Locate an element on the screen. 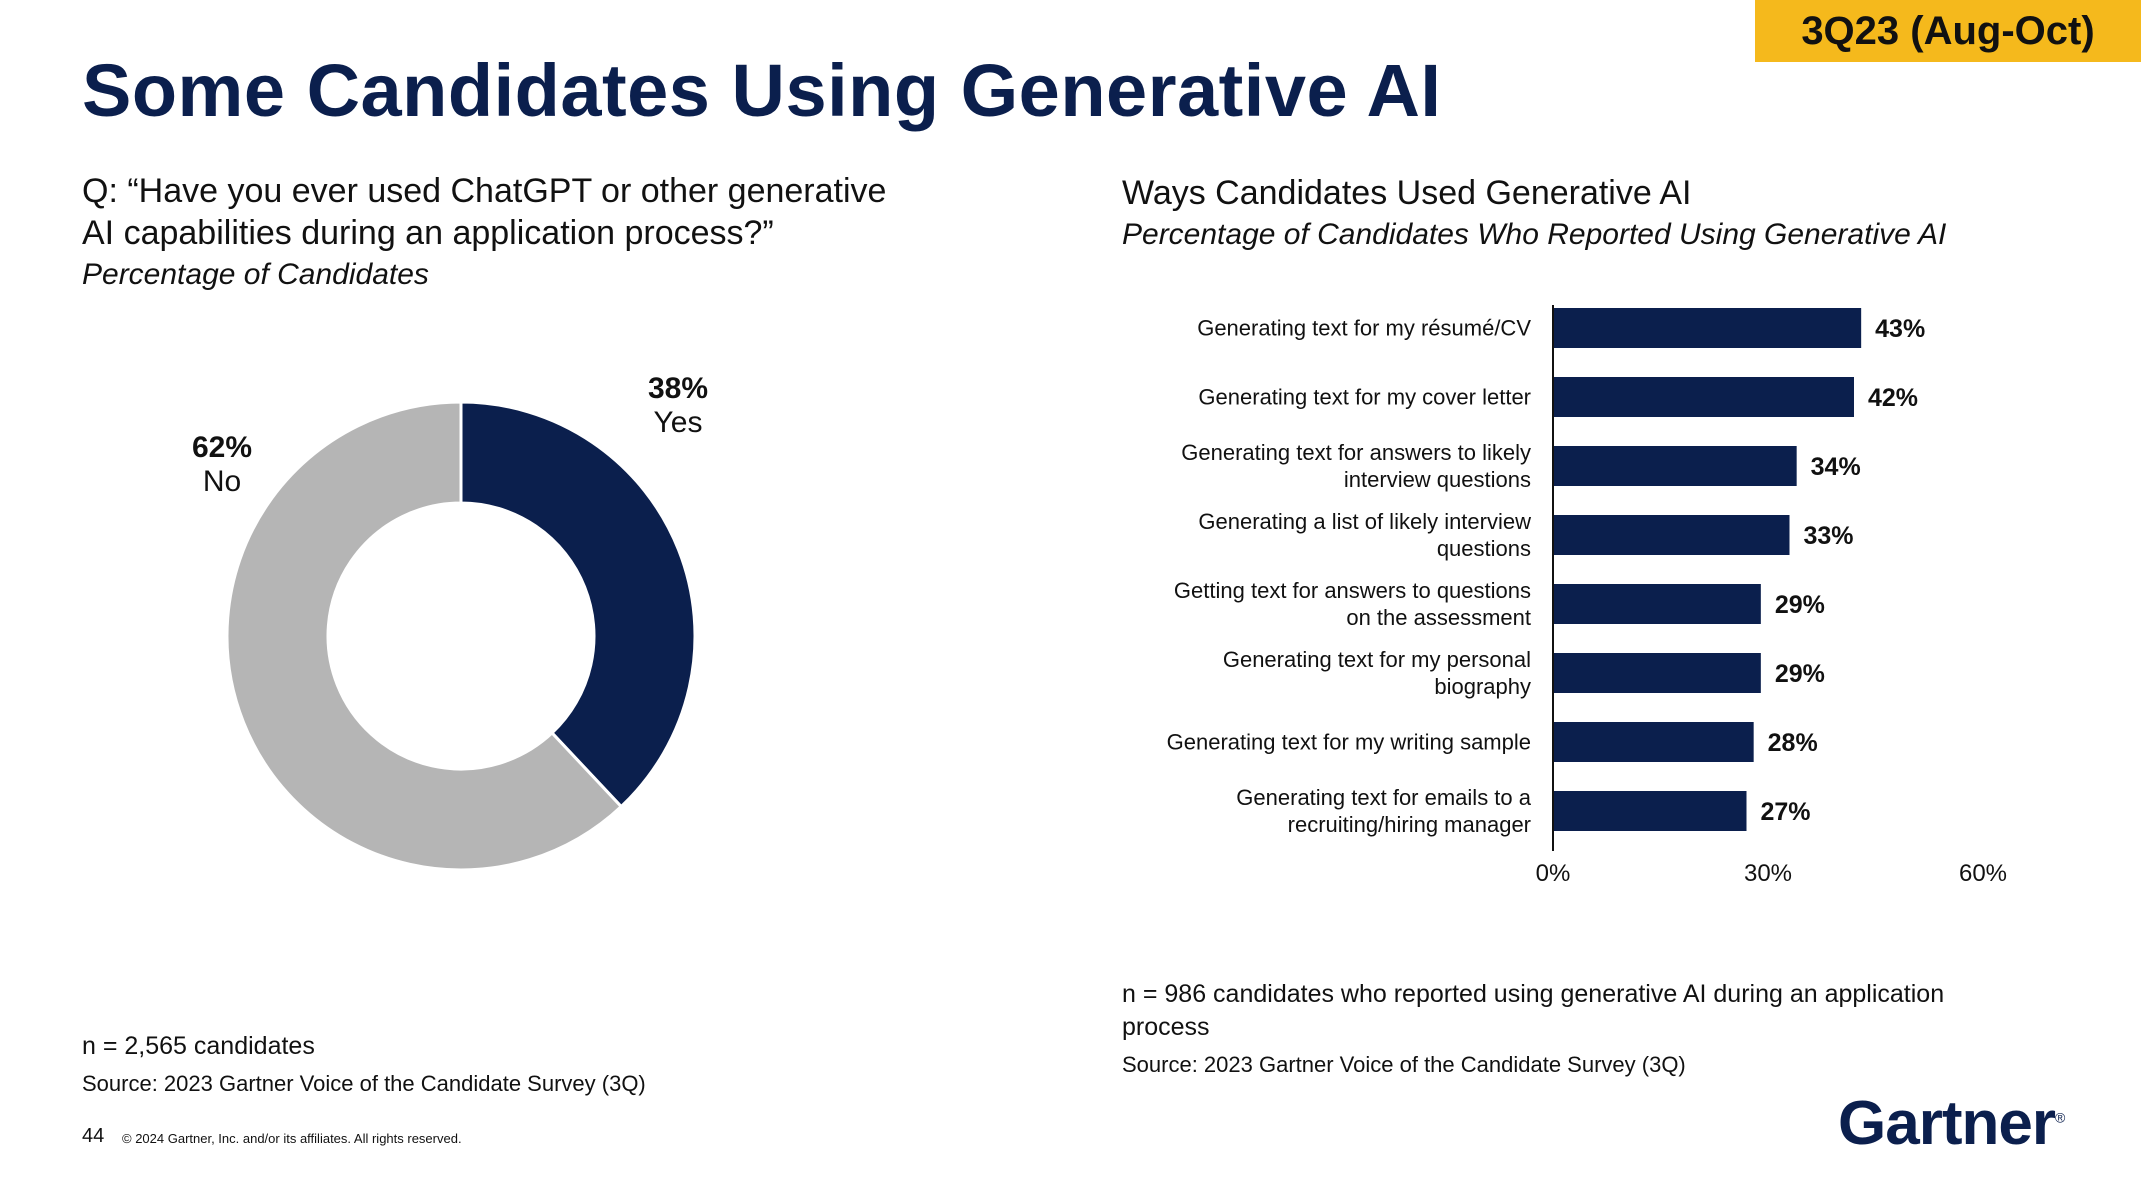  period-badge: 3Q23 (Aug-Oct) is located at coordinates (1948, 31).